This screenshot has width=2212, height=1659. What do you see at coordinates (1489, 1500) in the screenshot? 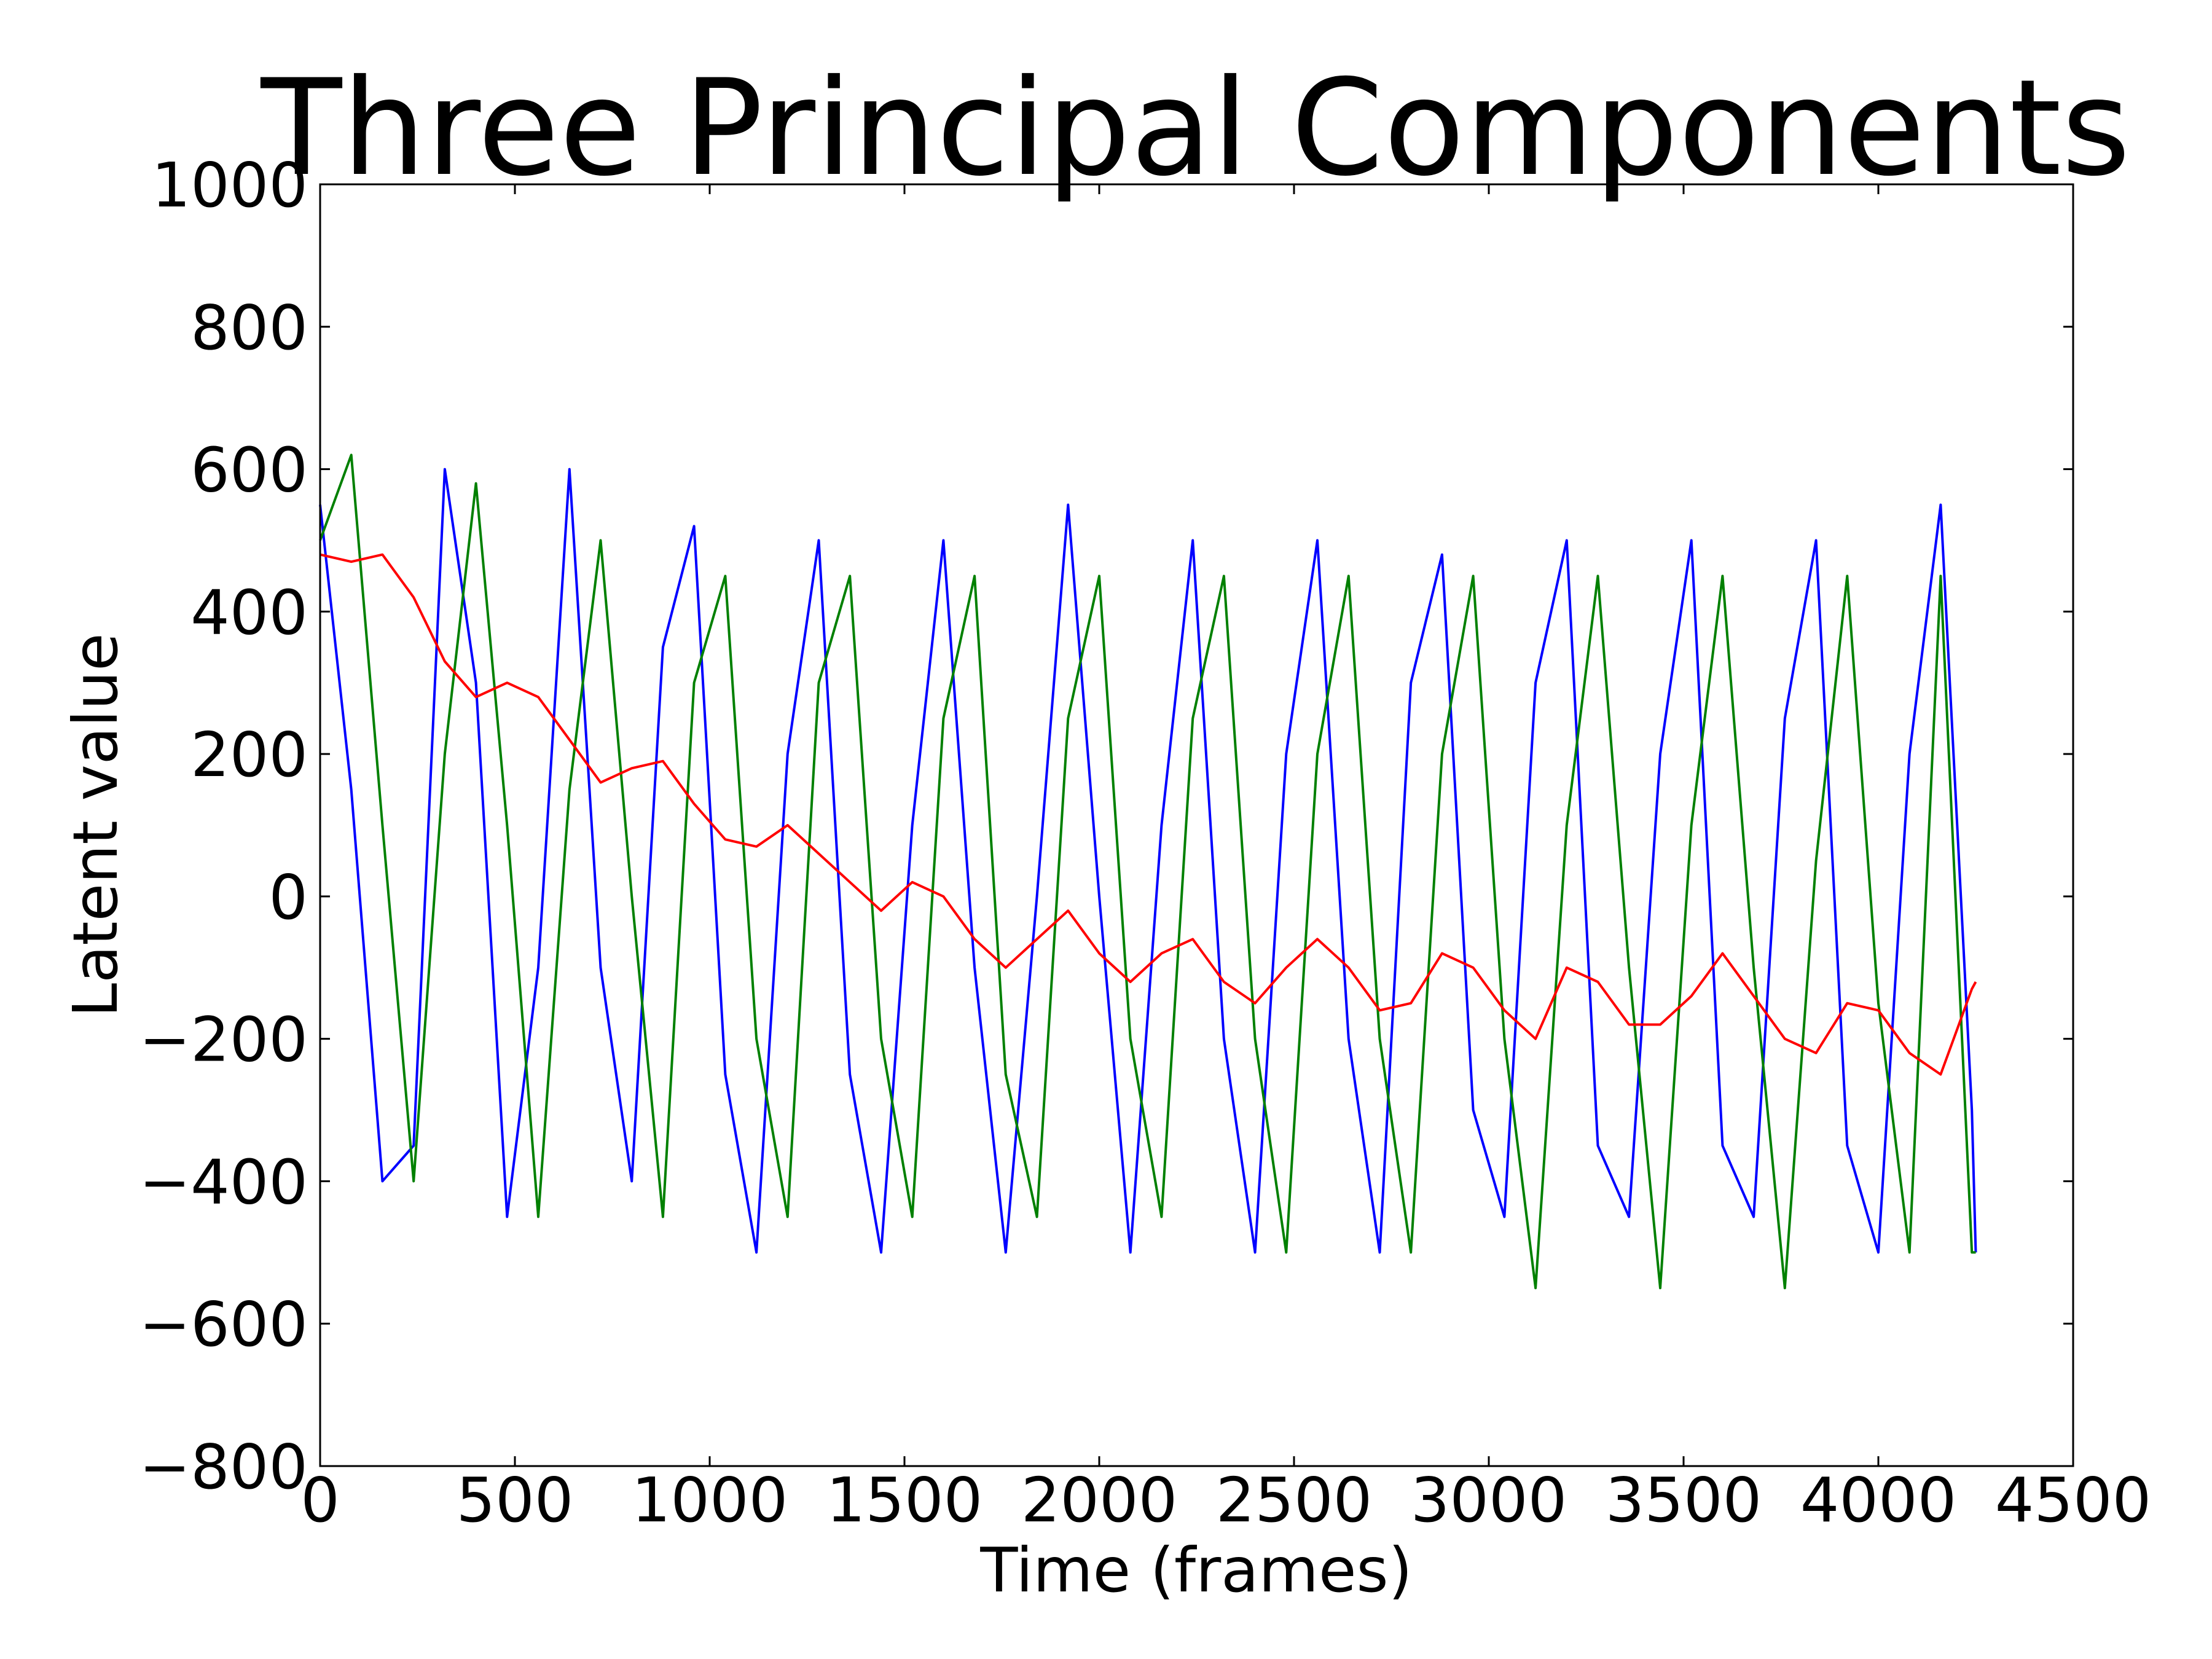
I see `x-tick-label: 3000` at bounding box center [1489, 1500].